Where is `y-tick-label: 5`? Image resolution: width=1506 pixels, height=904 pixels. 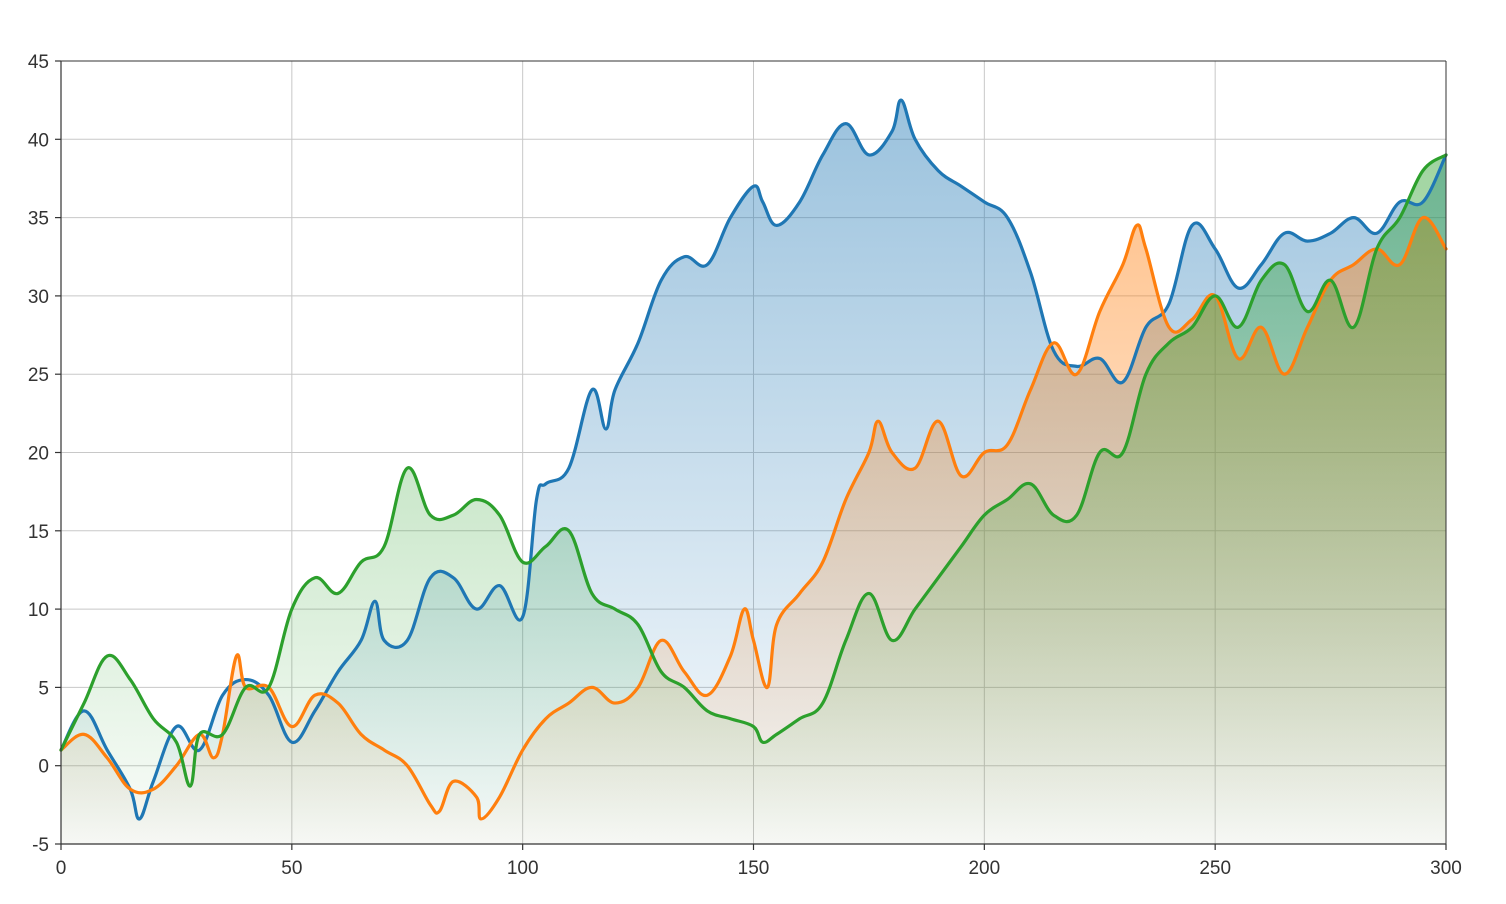
y-tick-label: 5 is located at coordinates (43, 688).